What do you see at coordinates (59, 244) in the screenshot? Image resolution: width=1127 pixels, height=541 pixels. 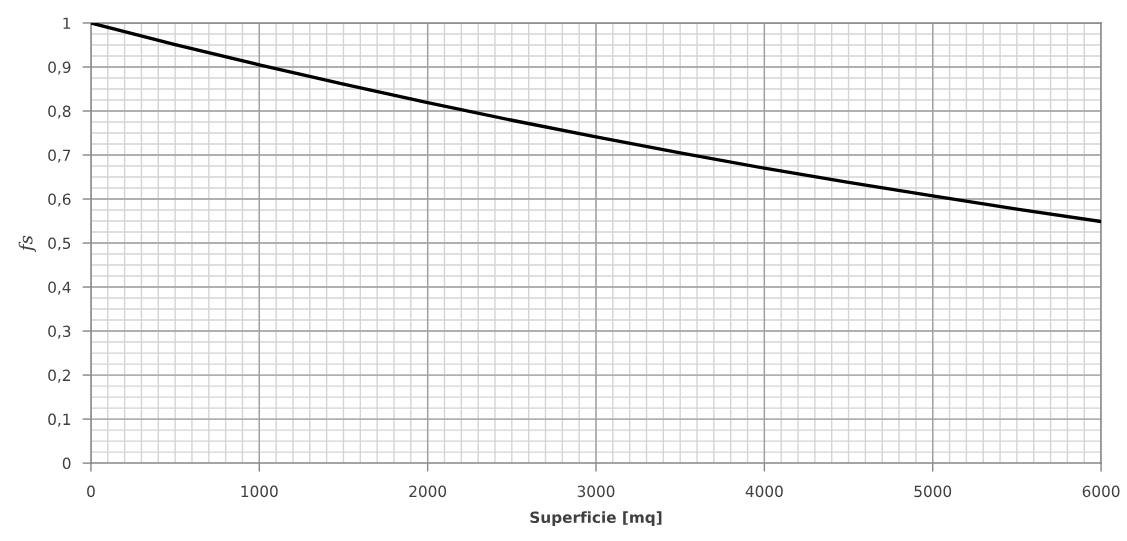 I see `y-tick-label: 0,5` at bounding box center [59, 244].